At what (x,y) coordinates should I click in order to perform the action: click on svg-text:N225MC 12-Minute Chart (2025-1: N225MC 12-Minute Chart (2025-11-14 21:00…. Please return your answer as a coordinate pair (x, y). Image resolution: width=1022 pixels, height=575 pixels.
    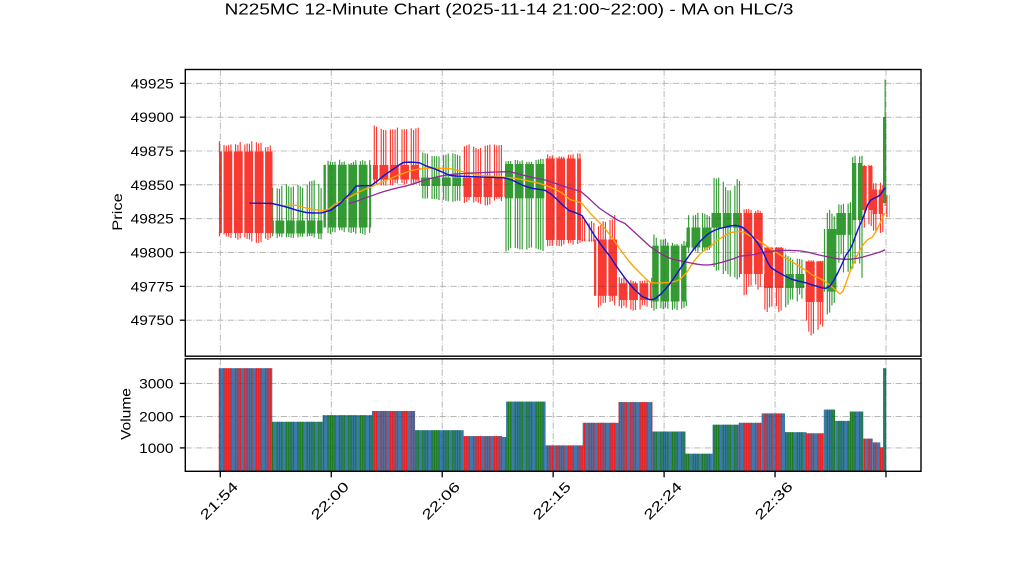
    Looking at the image, I should click on (509, 10).